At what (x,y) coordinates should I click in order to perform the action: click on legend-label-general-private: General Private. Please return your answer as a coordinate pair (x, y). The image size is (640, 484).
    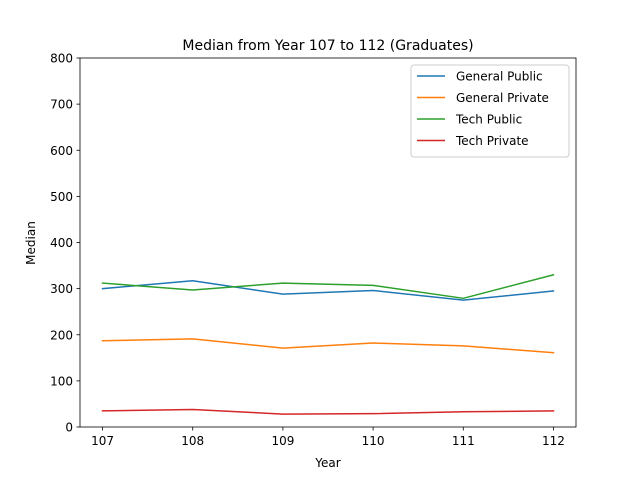
    Looking at the image, I should click on (502, 98).